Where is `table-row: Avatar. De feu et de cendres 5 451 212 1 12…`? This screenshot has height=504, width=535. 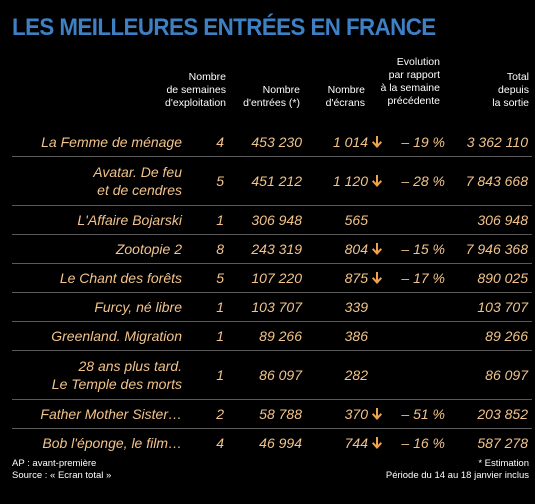
table-row: Avatar. De feu et de cendres 5 451 212 1 12… is located at coordinates (272, 180).